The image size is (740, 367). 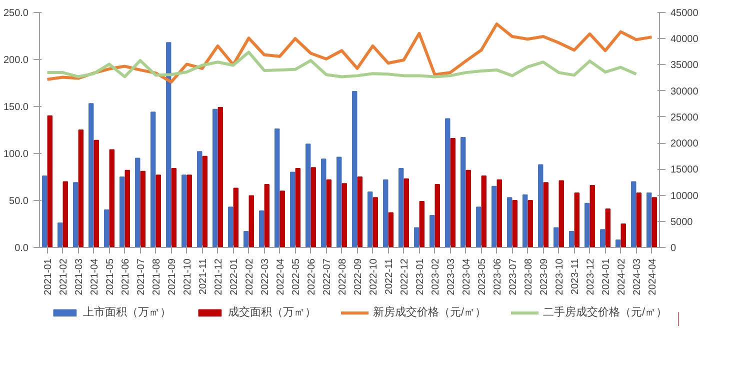 I want to click on x-tick-label: 2024-02, so click(x=622, y=277).